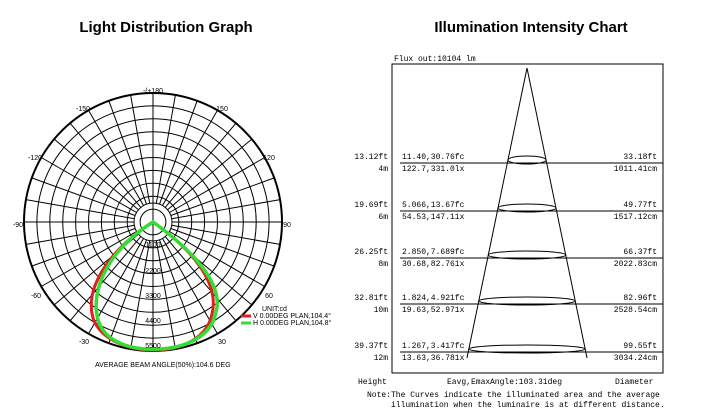  What do you see at coordinates (381, 358) in the screenshot?
I see `height-m: 12m` at bounding box center [381, 358].